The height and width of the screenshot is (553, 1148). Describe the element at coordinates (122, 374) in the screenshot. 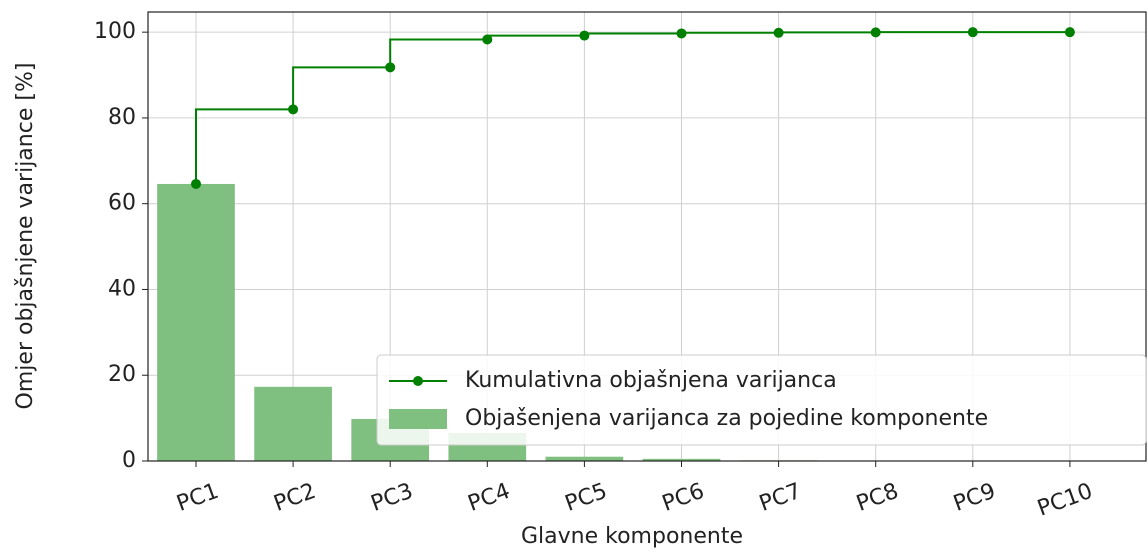

I see `y-tick-label: 20` at that location.